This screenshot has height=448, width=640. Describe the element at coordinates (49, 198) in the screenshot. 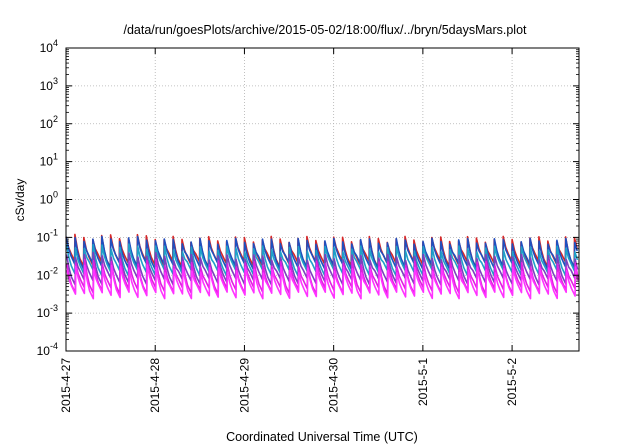

I see `y-tick-label: 10⁰` at that location.